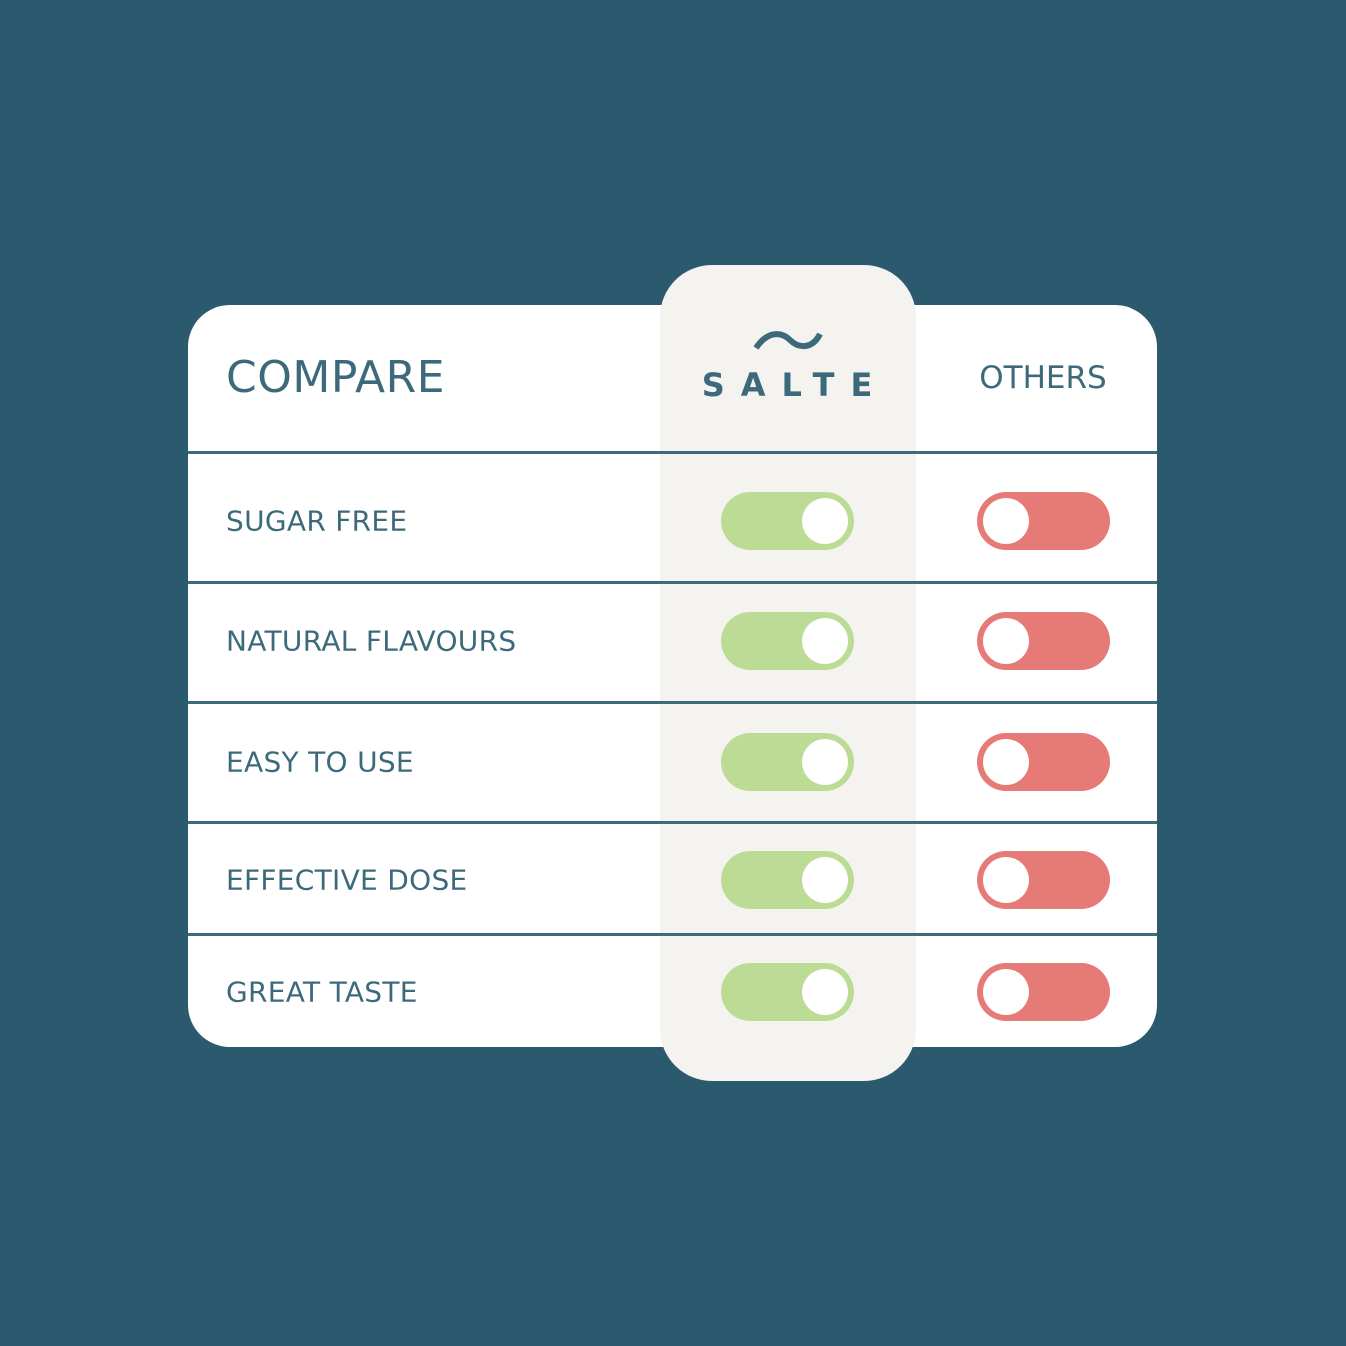  I want to click on row-label: EASY TO USE, so click(320, 762).